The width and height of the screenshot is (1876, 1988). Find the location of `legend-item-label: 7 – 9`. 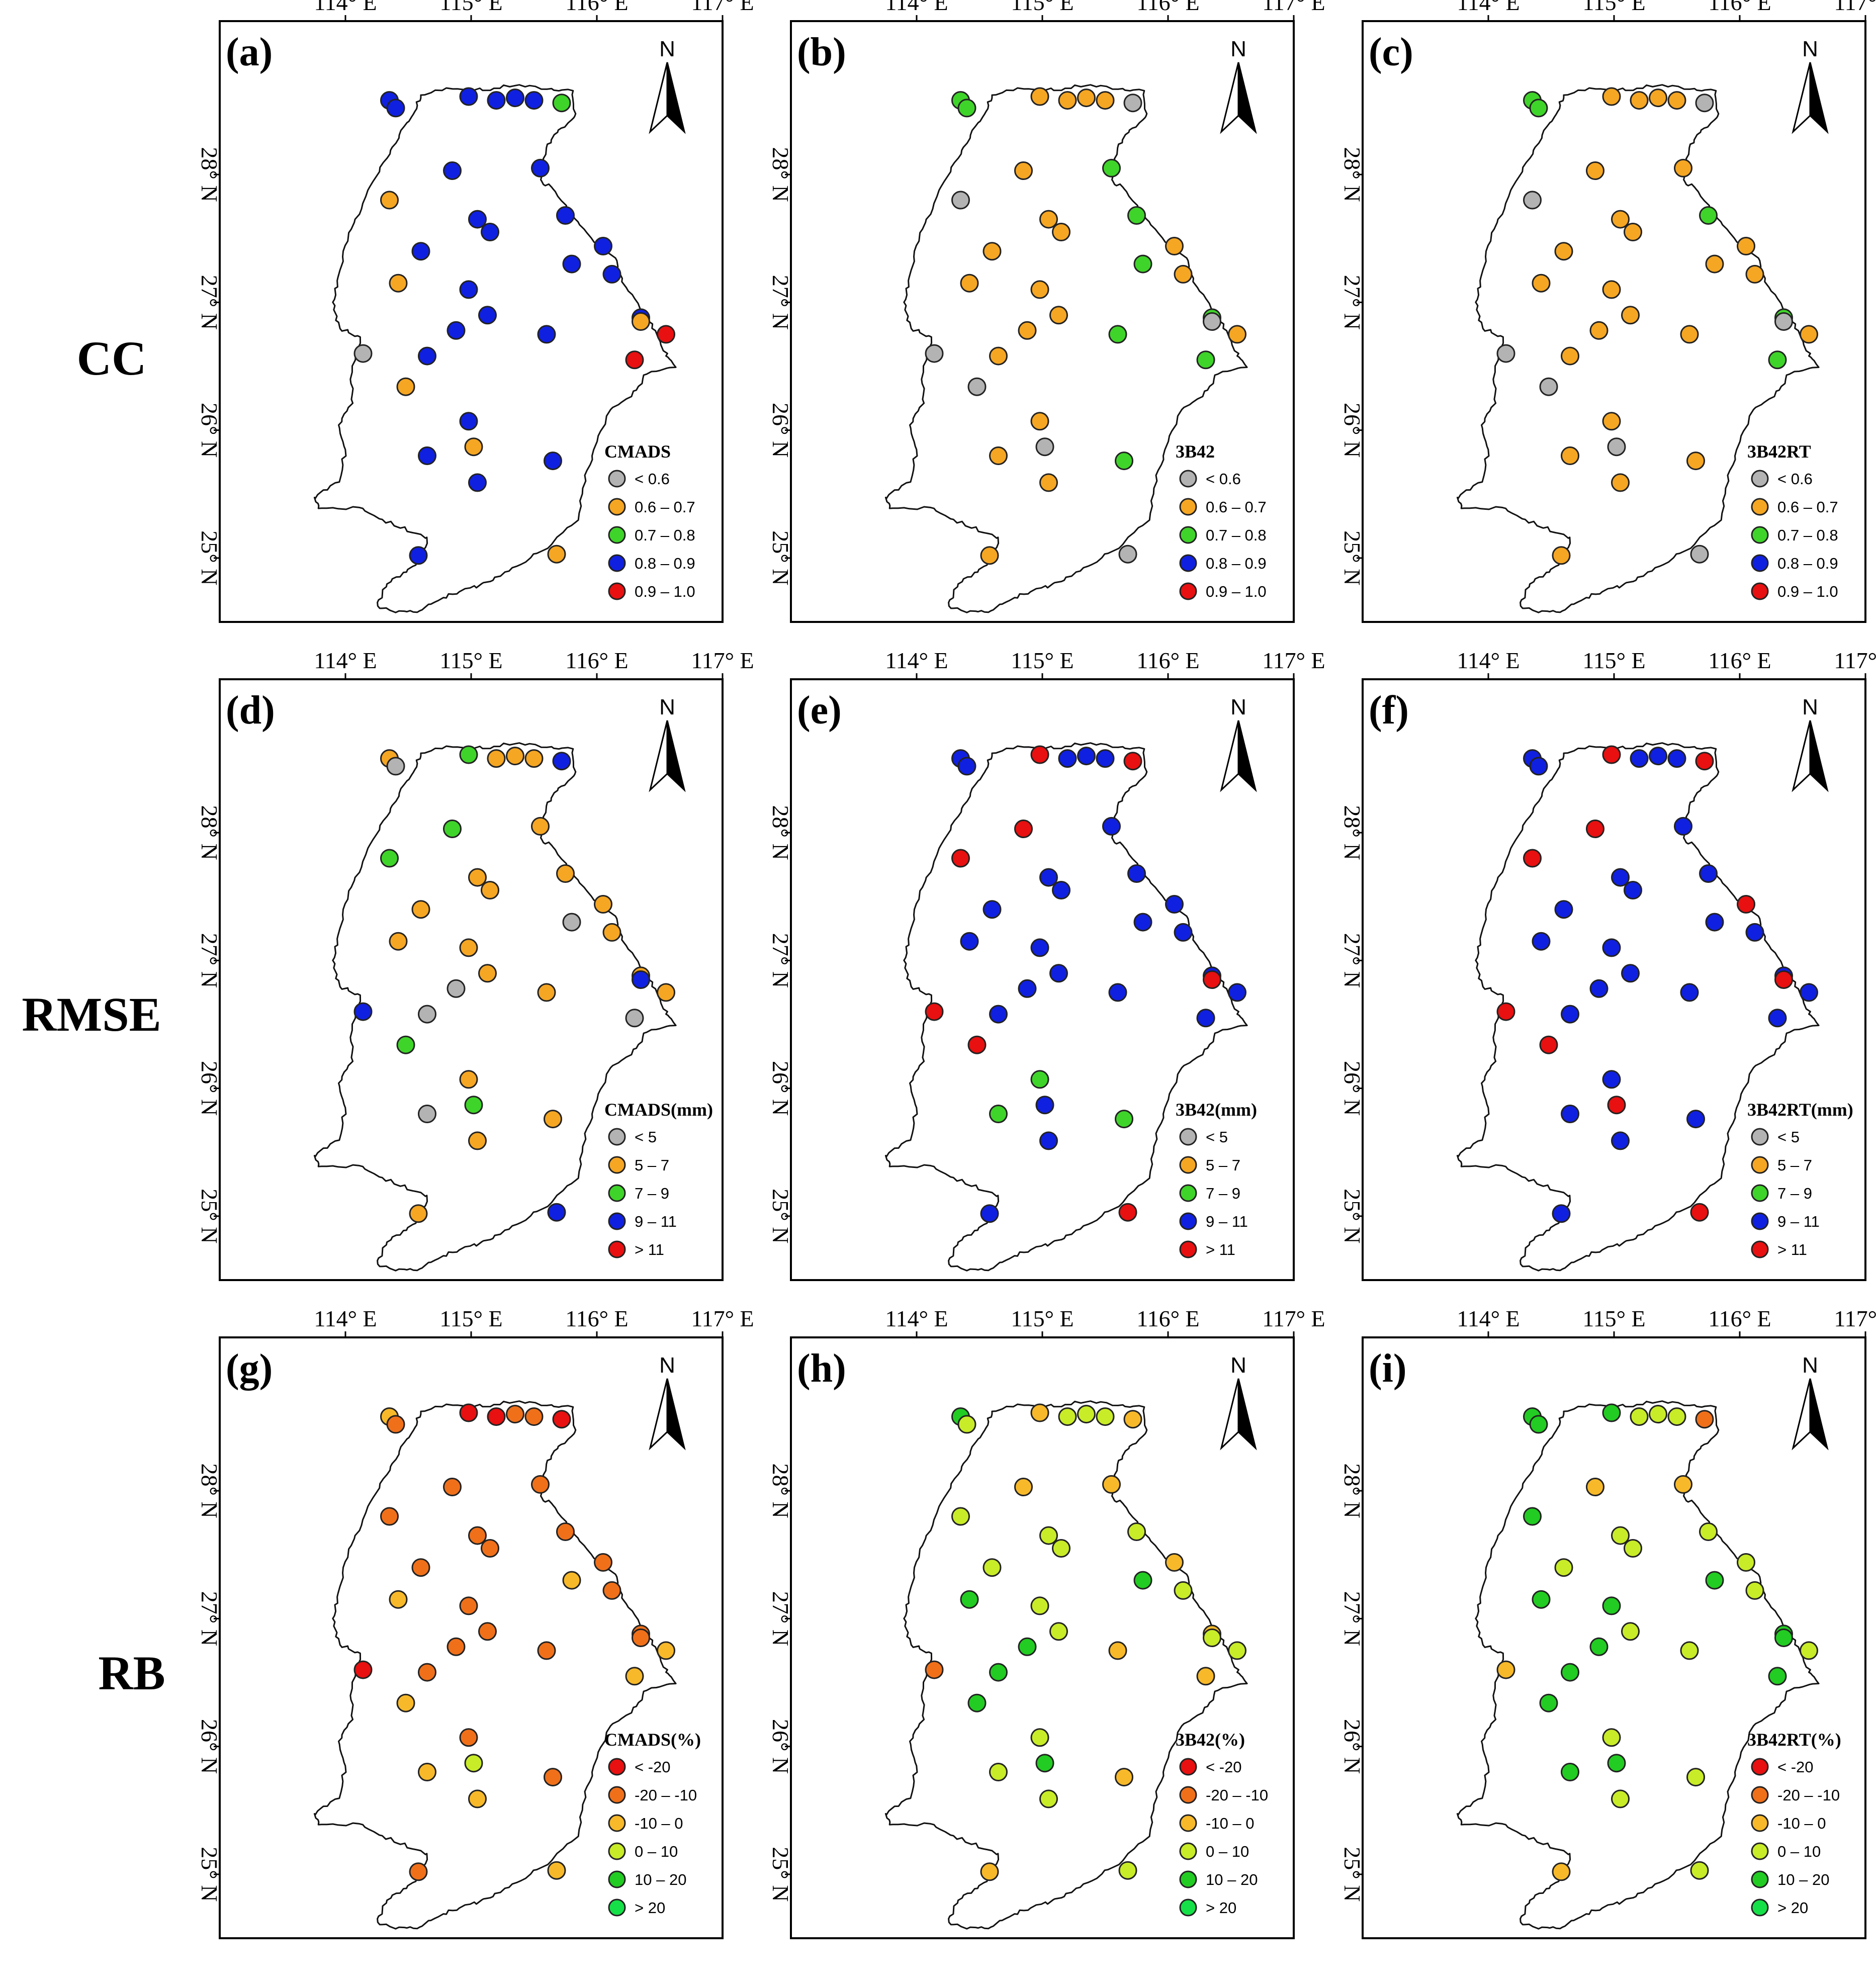

legend-item-label: 7 – 9 is located at coordinates (1223, 1194).